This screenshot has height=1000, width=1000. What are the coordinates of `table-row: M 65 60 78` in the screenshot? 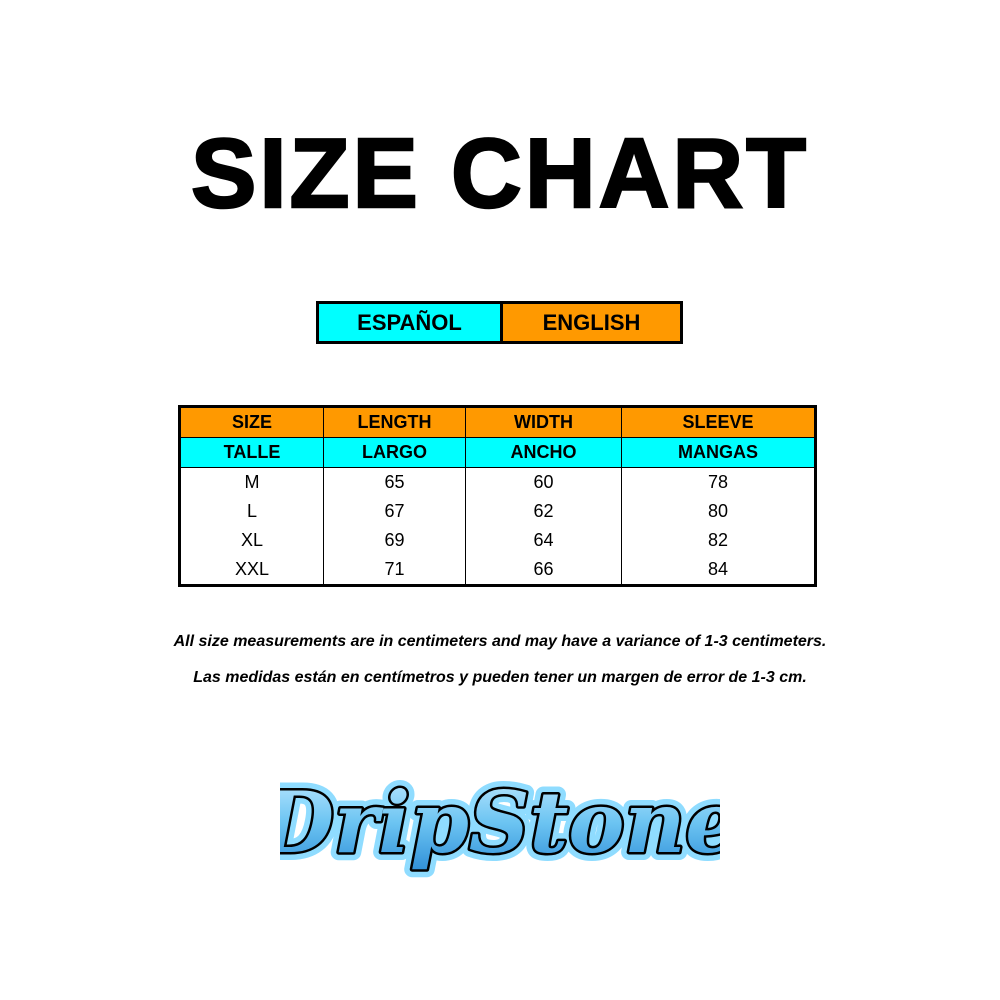 It's located at (497, 482).